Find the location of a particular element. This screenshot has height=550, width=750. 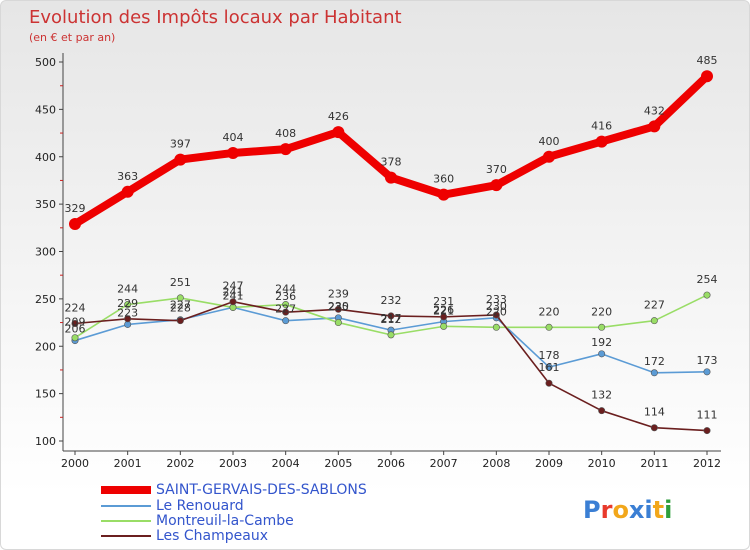

x-tick-label: 2001 is located at coordinates (128, 463).